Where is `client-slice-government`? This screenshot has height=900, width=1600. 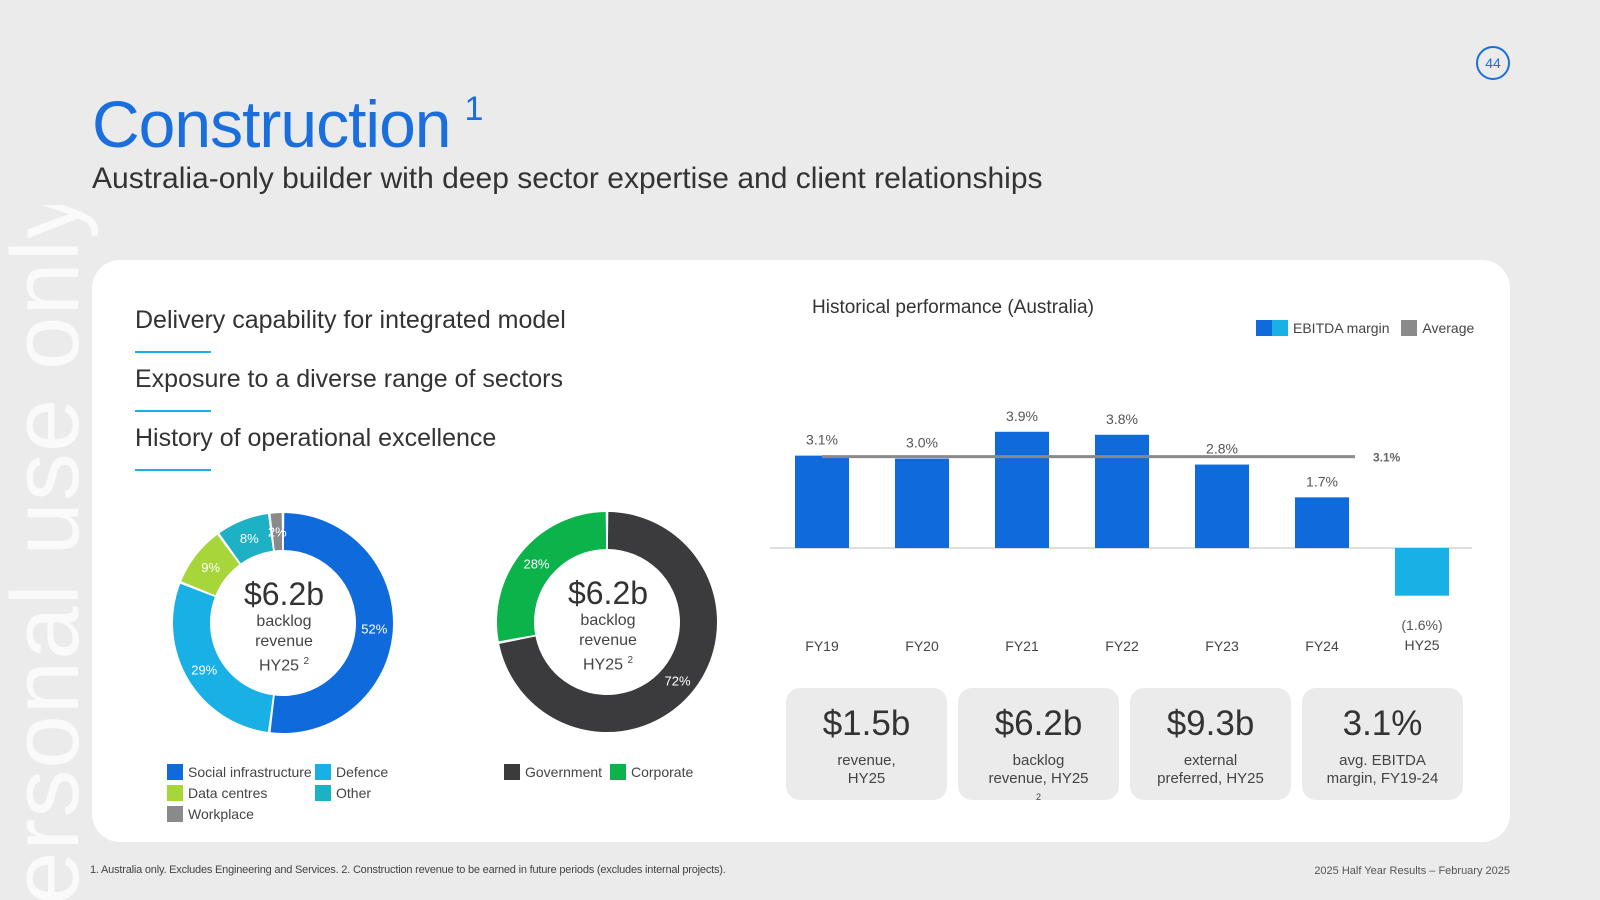 client-slice-government is located at coordinates (608, 622).